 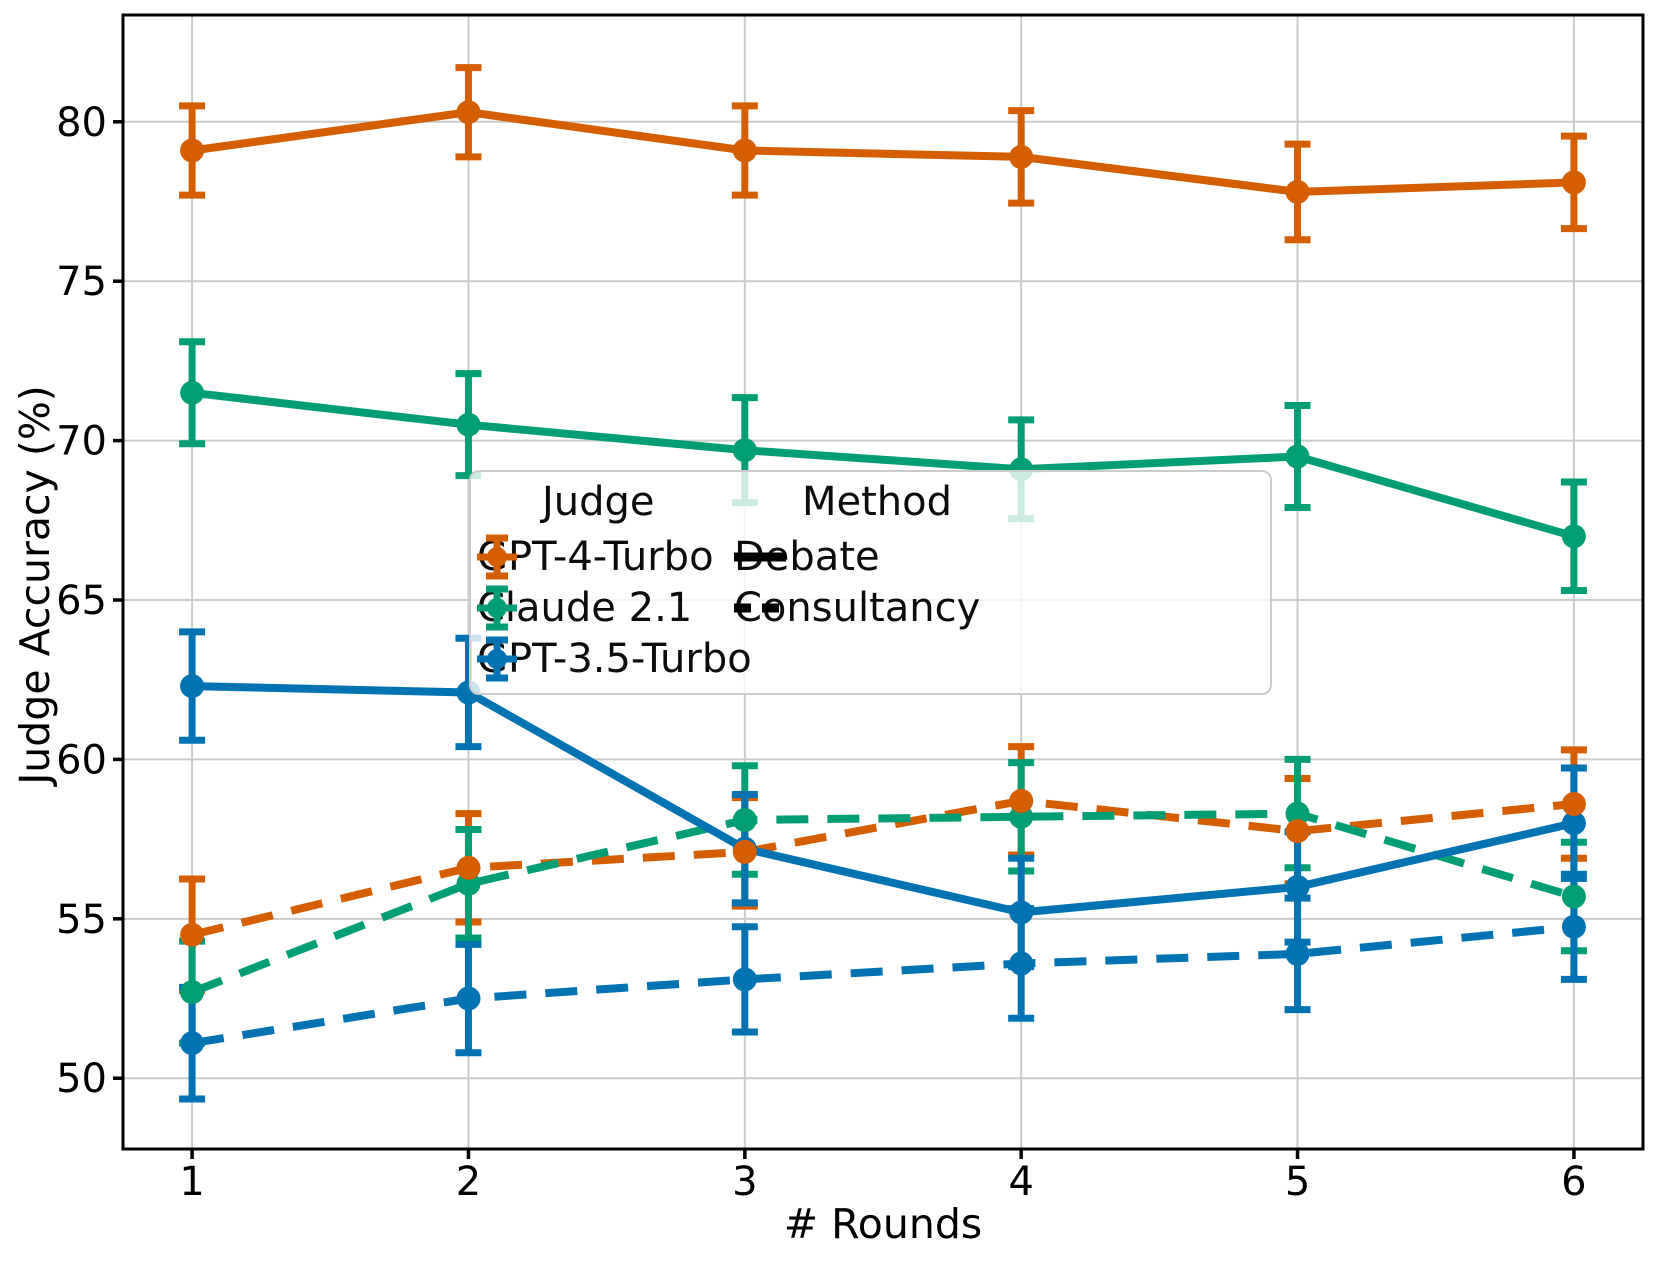 I want to click on y-tick-label: 65, so click(x=81, y=601).